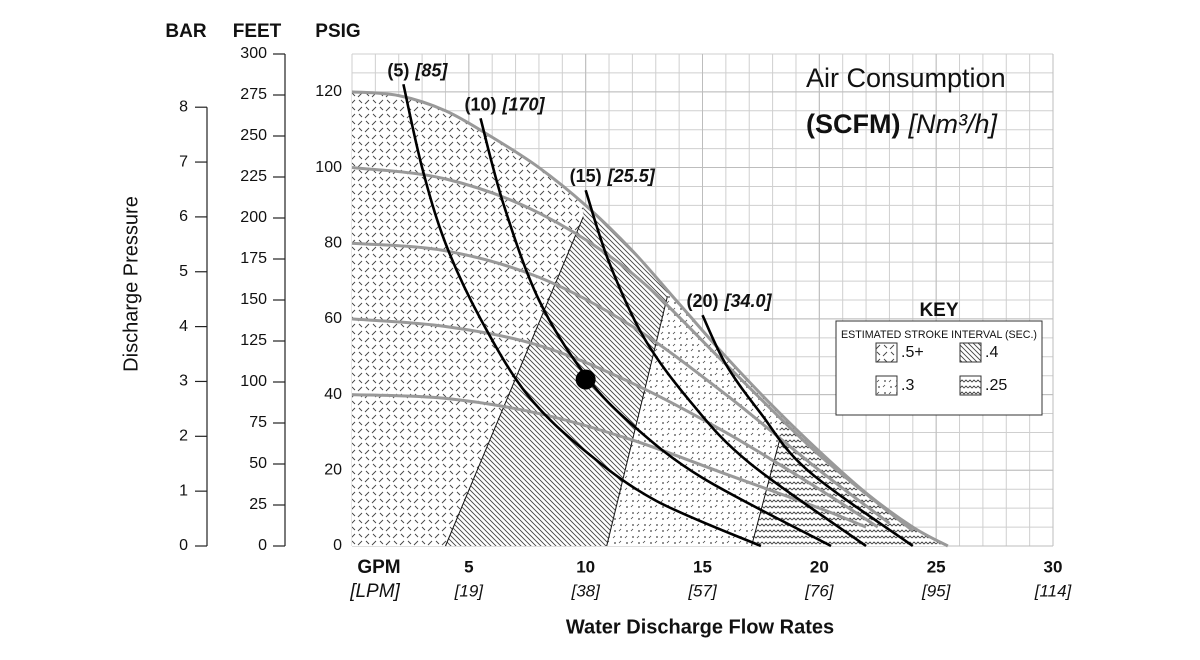 The image size is (1200, 660). Describe the element at coordinates (253, 53) in the screenshot. I see `feet-tick-label: 300` at that location.